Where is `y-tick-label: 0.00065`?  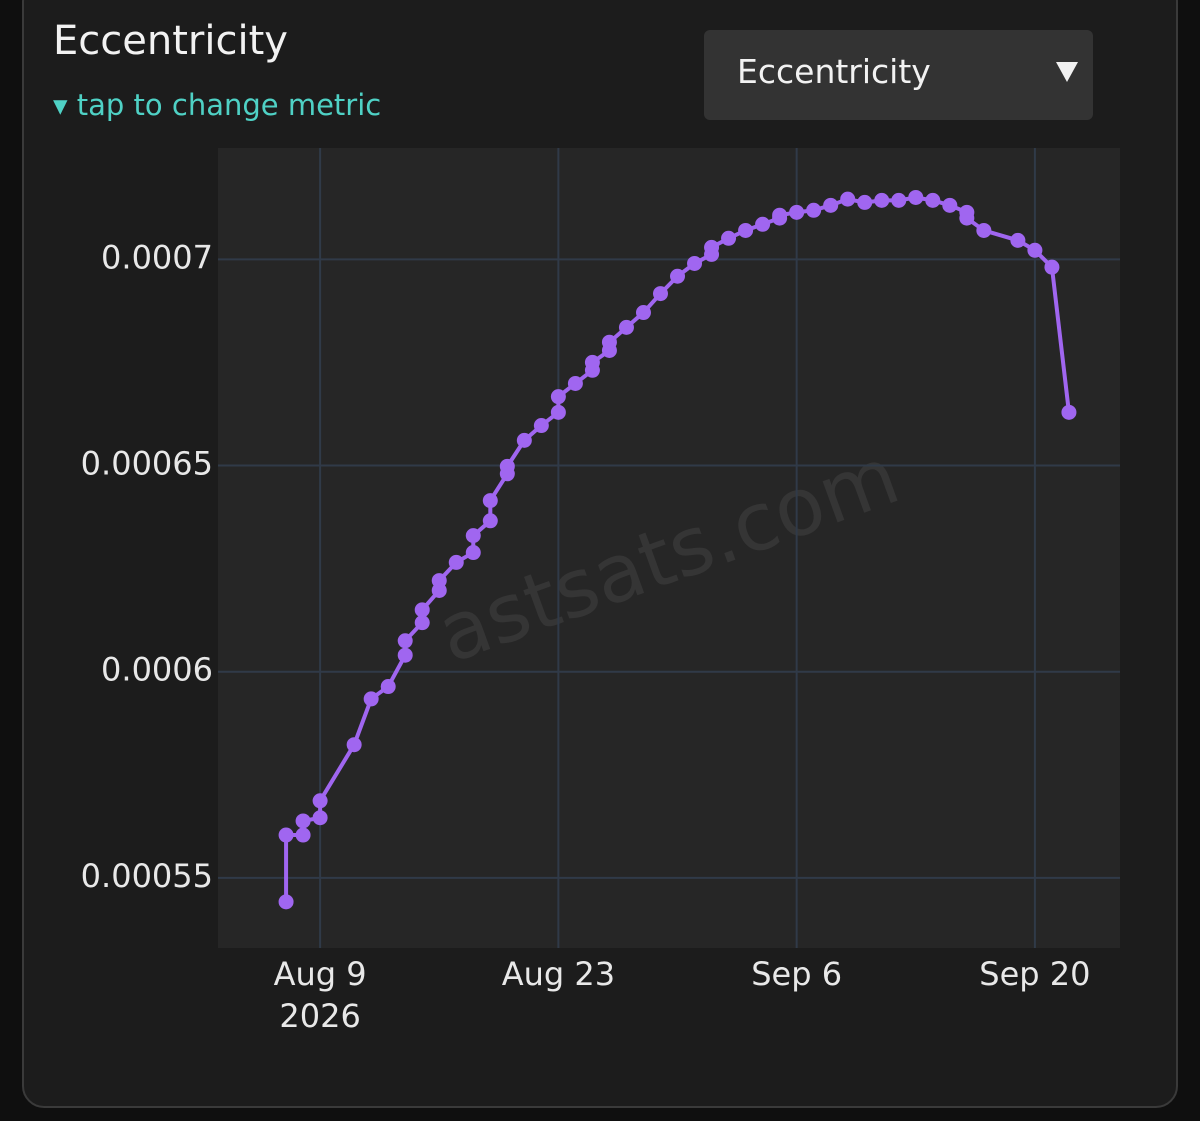
y-tick-label: 0.00065 is located at coordinates (147, 464).